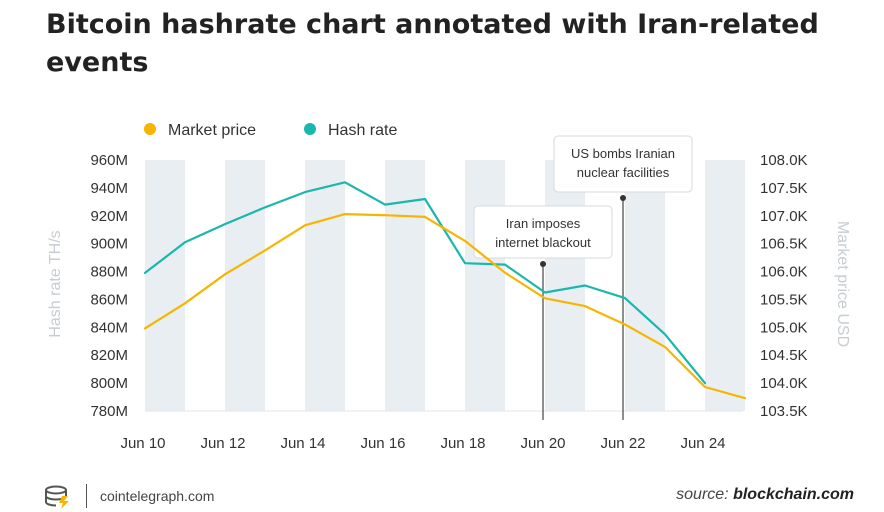 The height and width of the screenshot is (512, 884). I want to click on footer-brand: cointelegraph.com, so click(157, 496).